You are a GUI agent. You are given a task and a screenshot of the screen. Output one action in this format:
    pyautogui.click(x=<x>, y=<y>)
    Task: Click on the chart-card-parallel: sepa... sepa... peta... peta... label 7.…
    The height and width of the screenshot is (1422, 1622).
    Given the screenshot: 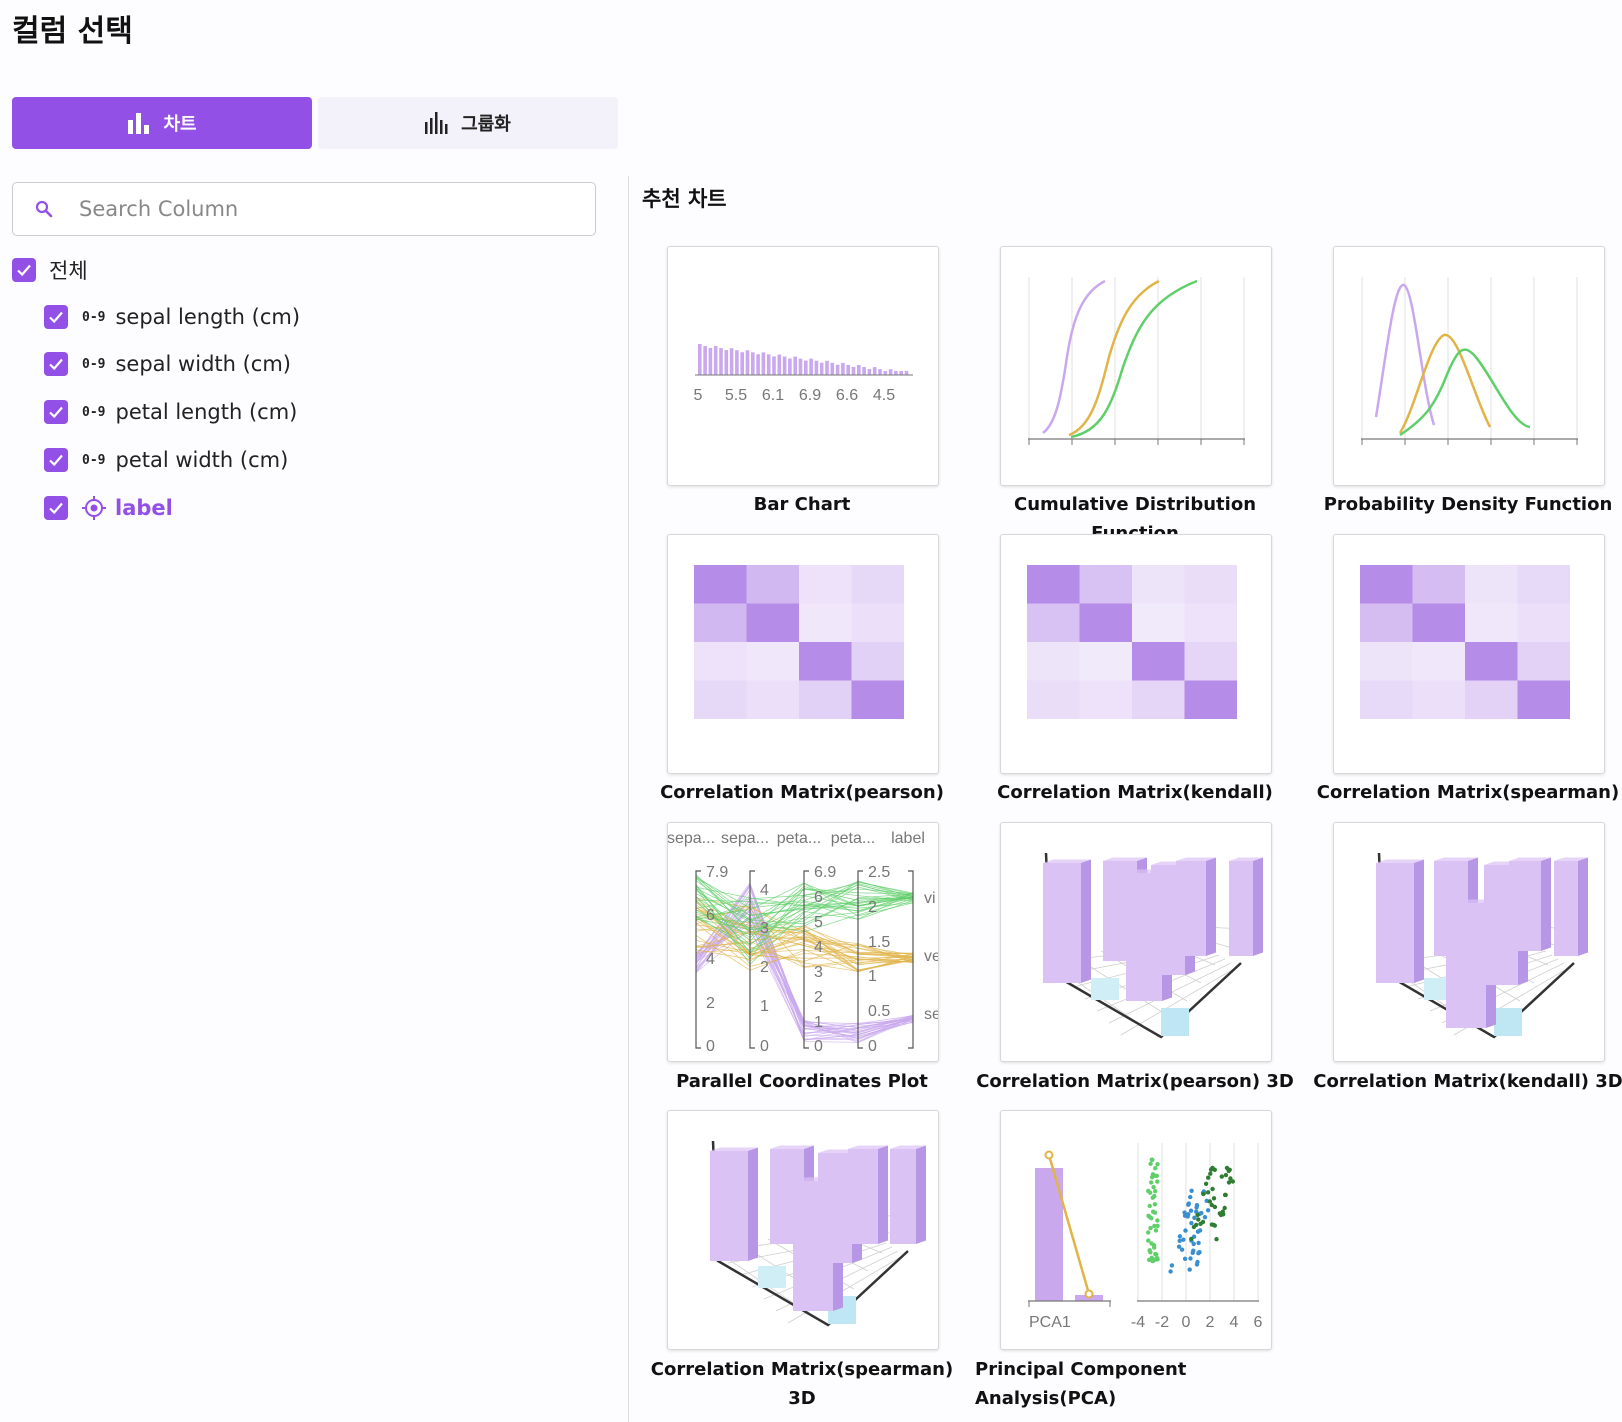 What is the action you would take?
    pyautogui.click(x=803, y=942)
    